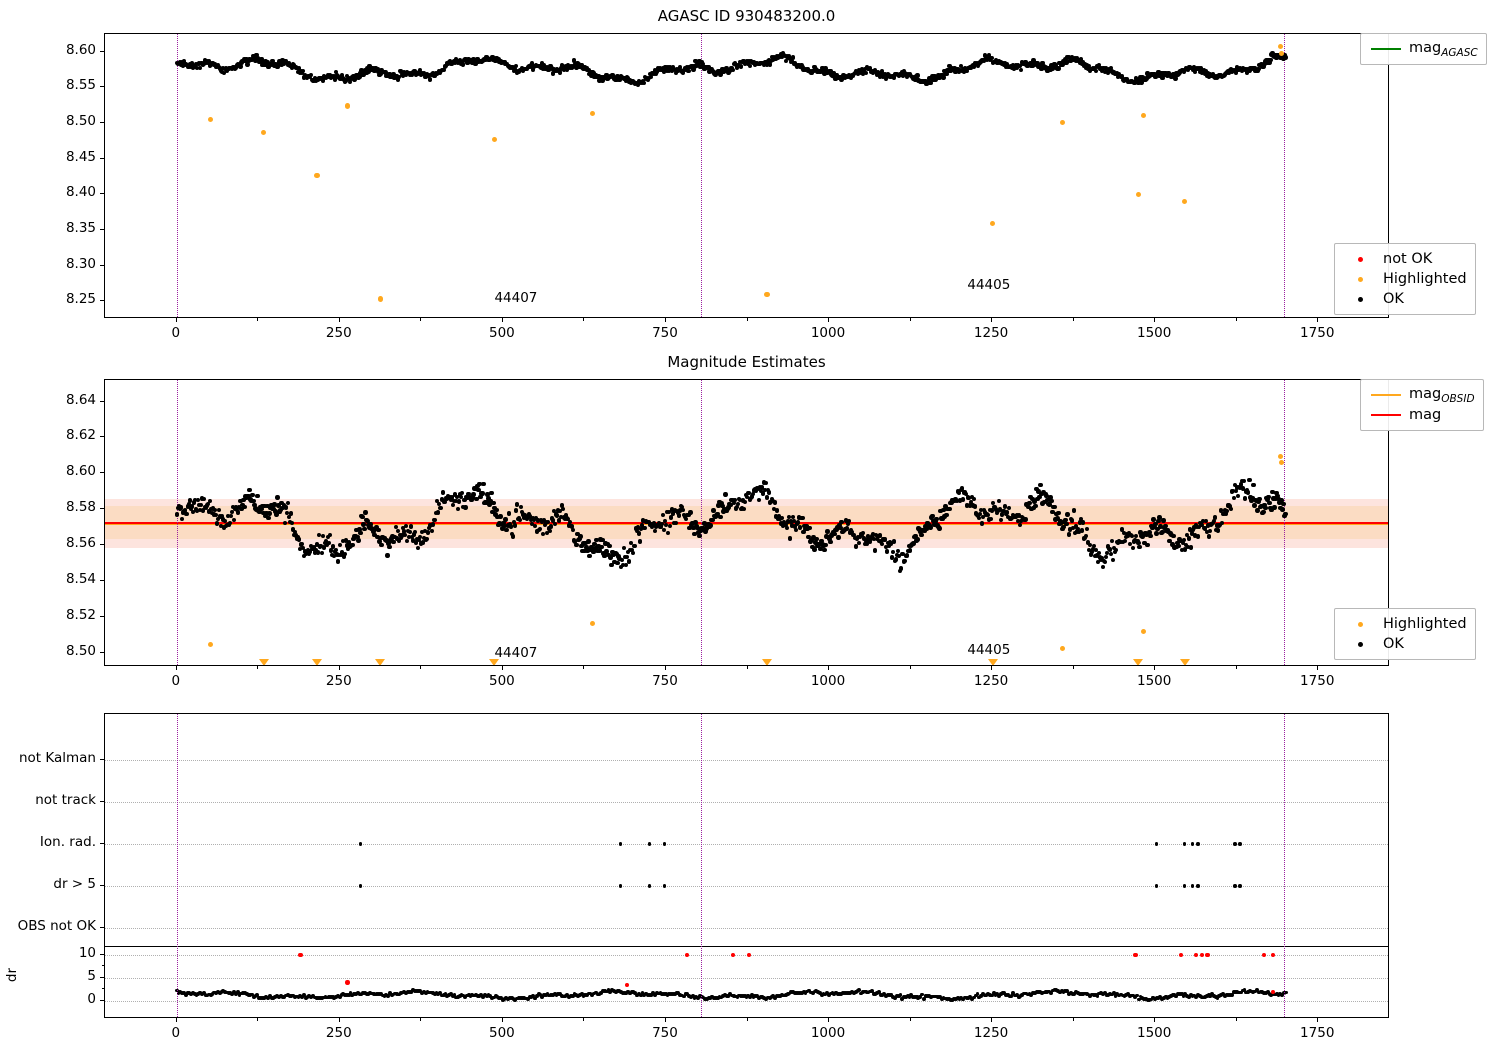  I want to click on dr-gridline, so click(746, 978).